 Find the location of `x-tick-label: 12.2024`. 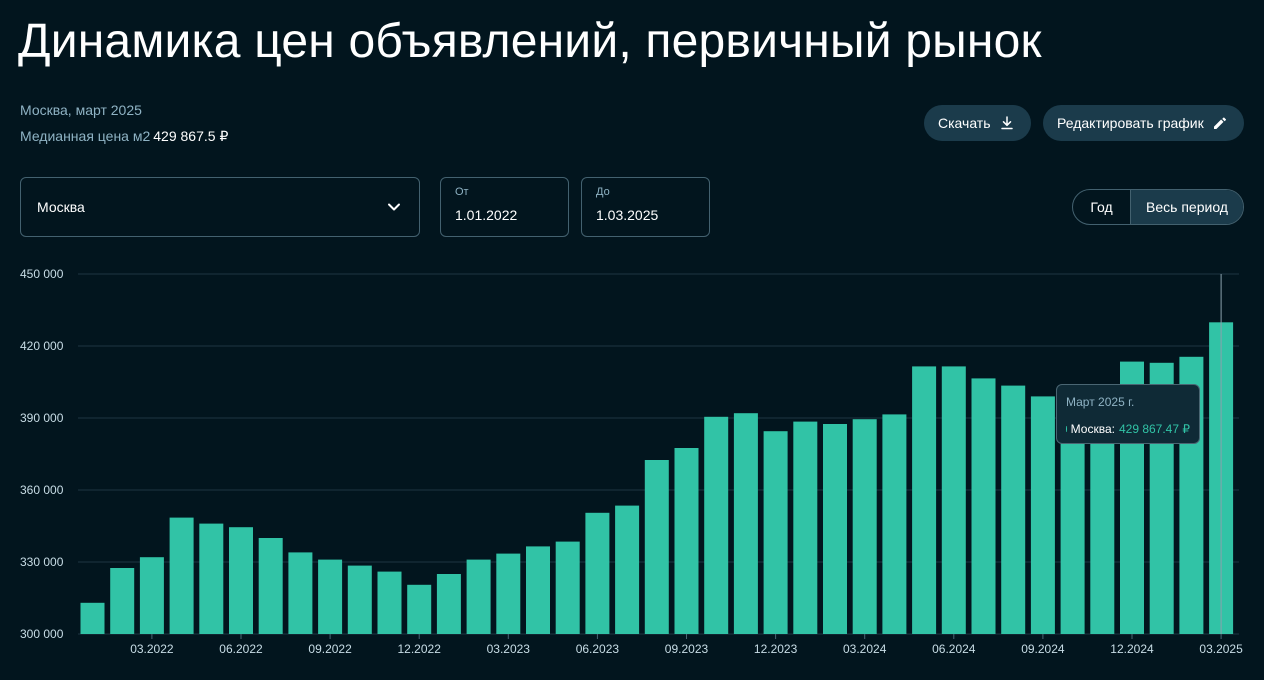

x-tick-label: 12.2024 is located at coordinates (1132, 649).